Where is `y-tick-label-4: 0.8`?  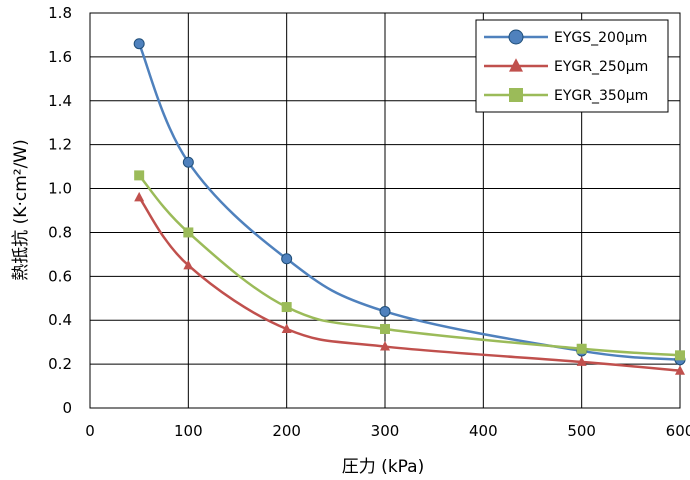 y-tick-label-4: 0.8 is located at coordinates (60, 232).